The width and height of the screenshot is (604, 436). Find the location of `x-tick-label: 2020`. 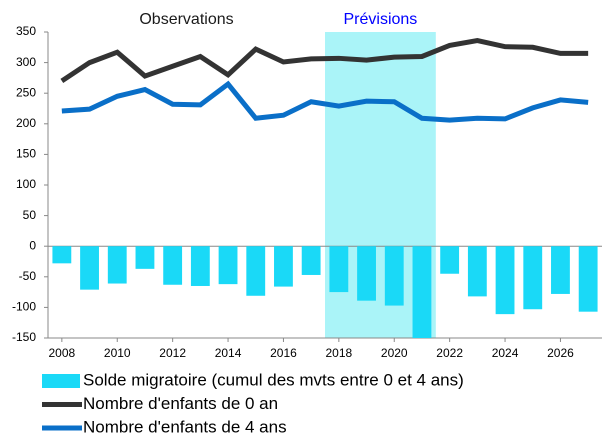

x-tick-label: 2020 is located at coordinates (394, 353).